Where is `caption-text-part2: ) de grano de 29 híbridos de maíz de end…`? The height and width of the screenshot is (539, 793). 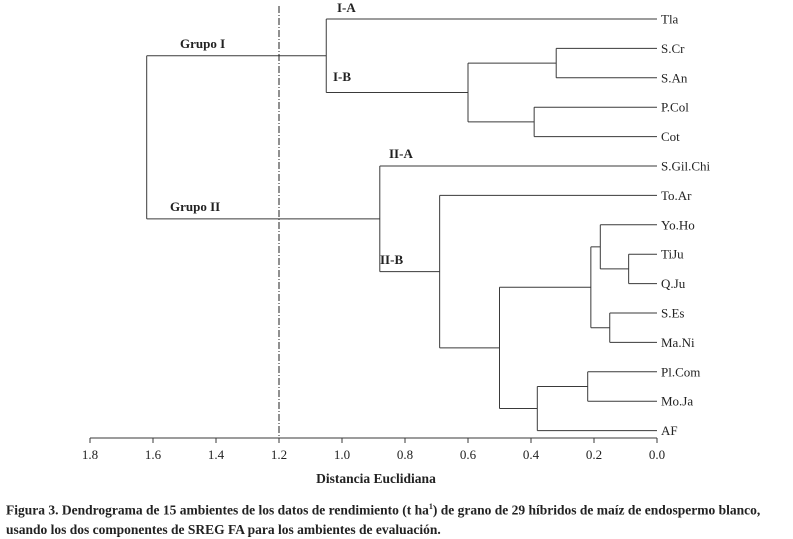 caption-text-part2: ) de grano de 29 híbridos de maíz de end… is located at coordinates (383, 519).